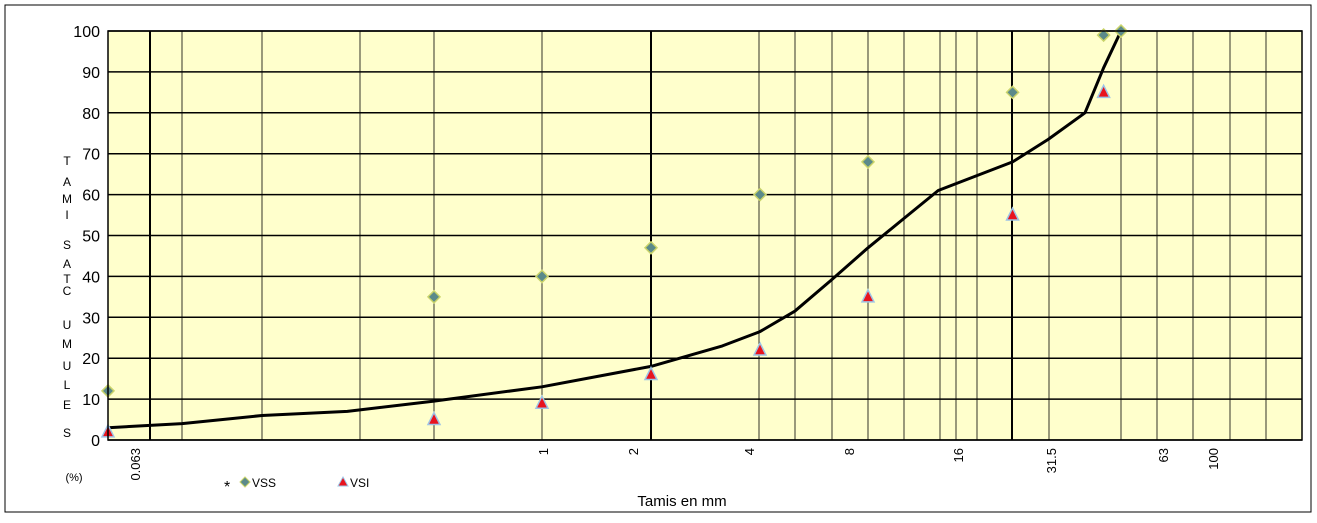  I want to click on y-tick-label: 70, so click(91, 155).